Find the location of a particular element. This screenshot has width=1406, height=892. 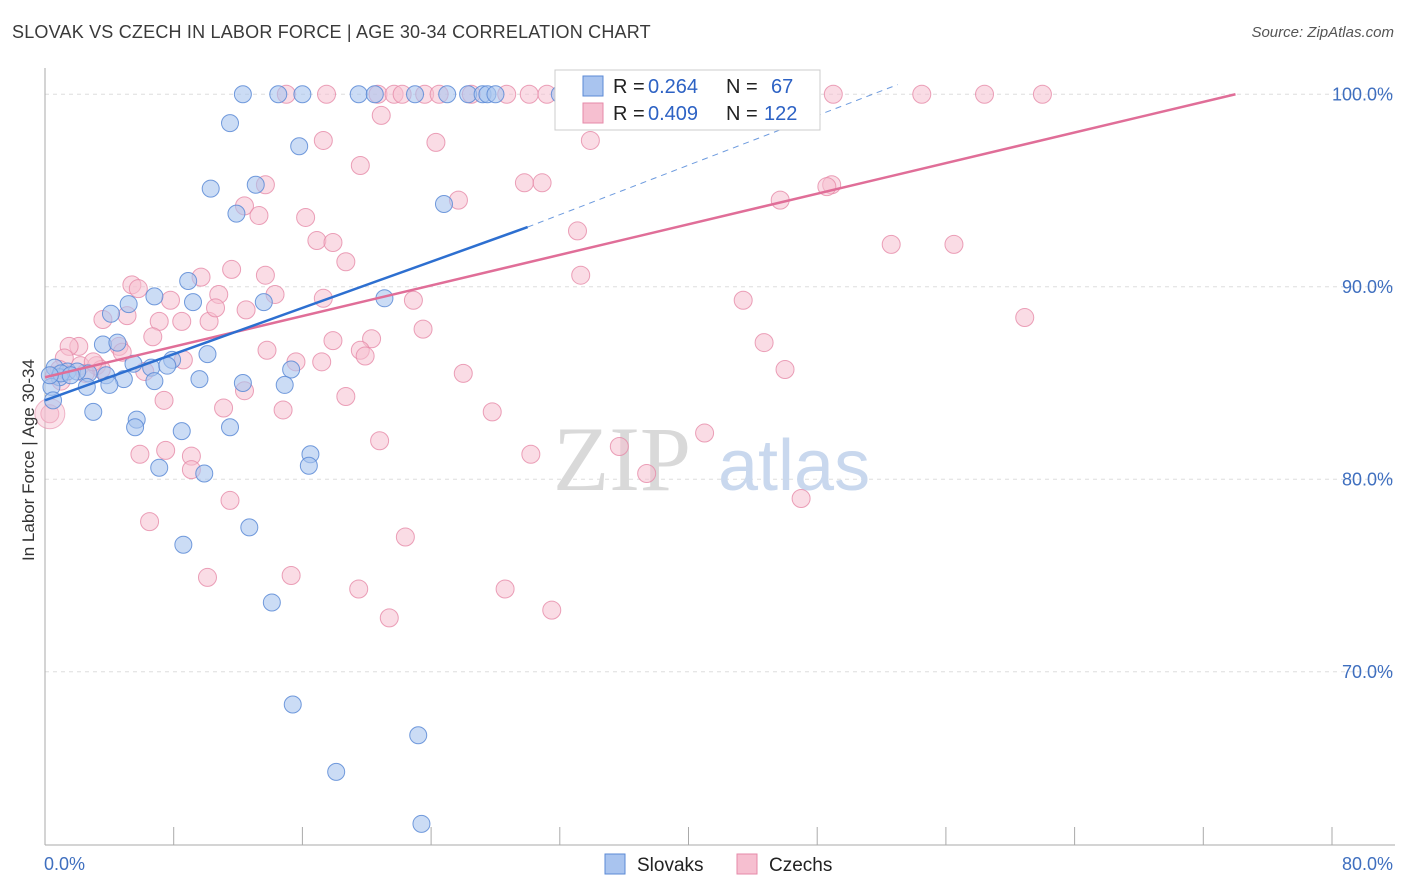

slovaks-trend-extension is located at coordinates (712, 156).